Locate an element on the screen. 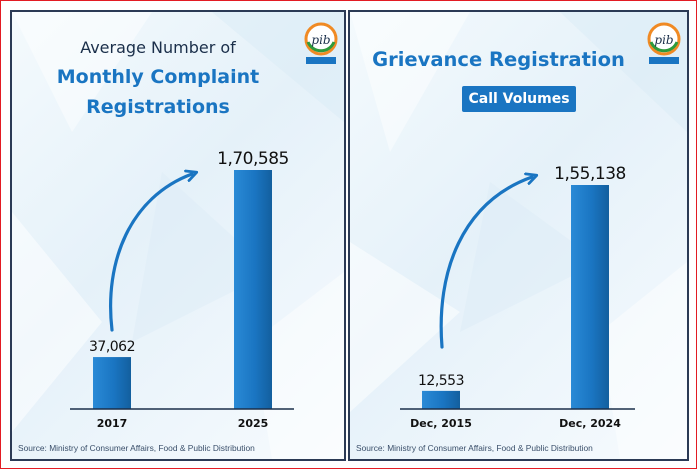  category-label: Dec, 2024 is located at coordinates (590, 423).